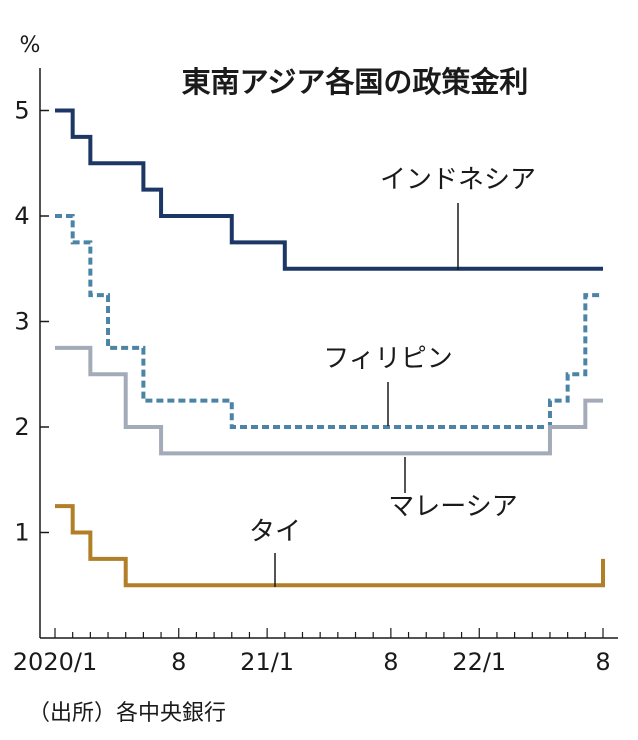 The image size is (638, 740). What do you see at coordinates (31, 322) in the screenshot?
I see `y-ticks: 1 2 3 4 5` at bounding box center [31, 322].